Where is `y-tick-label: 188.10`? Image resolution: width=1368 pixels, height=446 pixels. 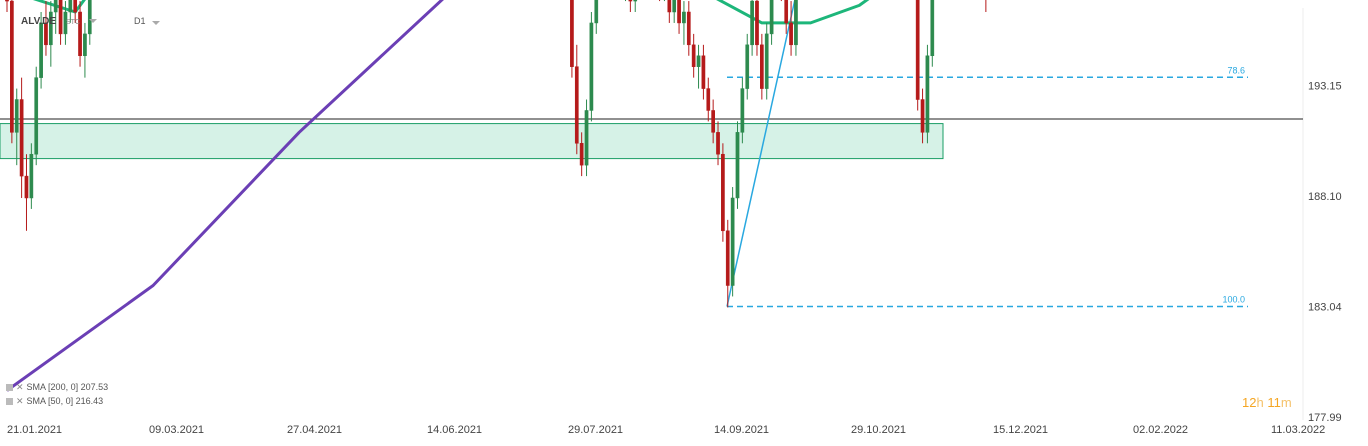
y-tick-label: 188.10 is located at coordinates (1325, 197).